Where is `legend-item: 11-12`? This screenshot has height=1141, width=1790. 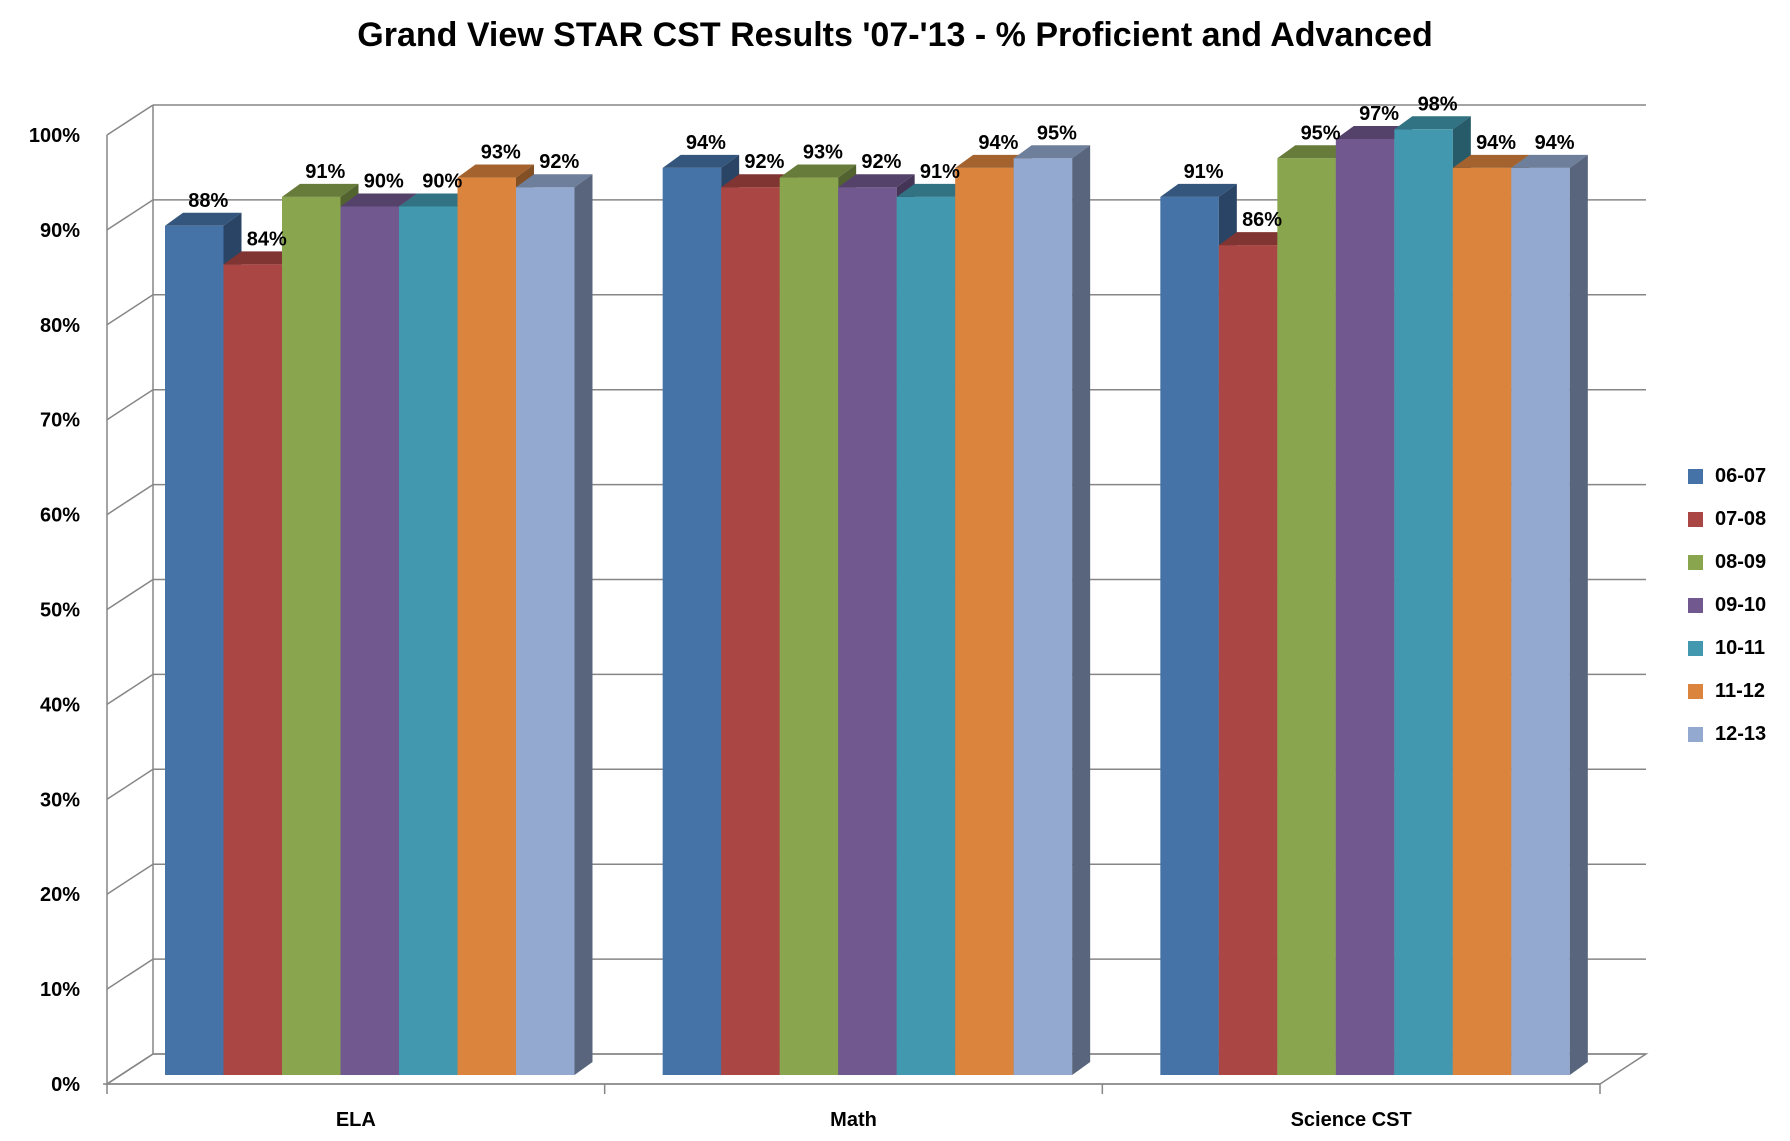
legend-item: 11-12 is located at coordinates (1727, 691).